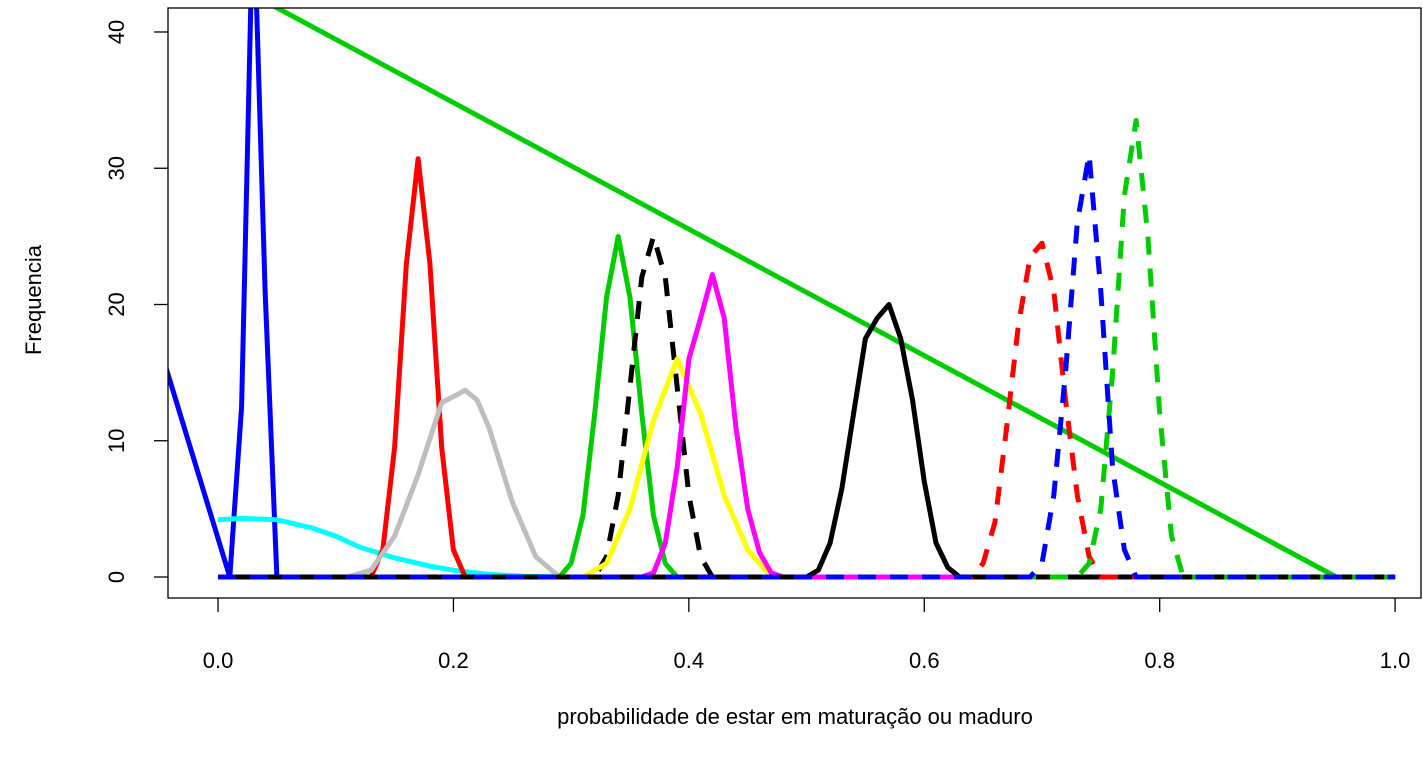 This screenshot has width=1423, height=766. Describe the element at coordinates (1159, 660) in the screenshot. I see `x-tick-label: 0.8` at that location.